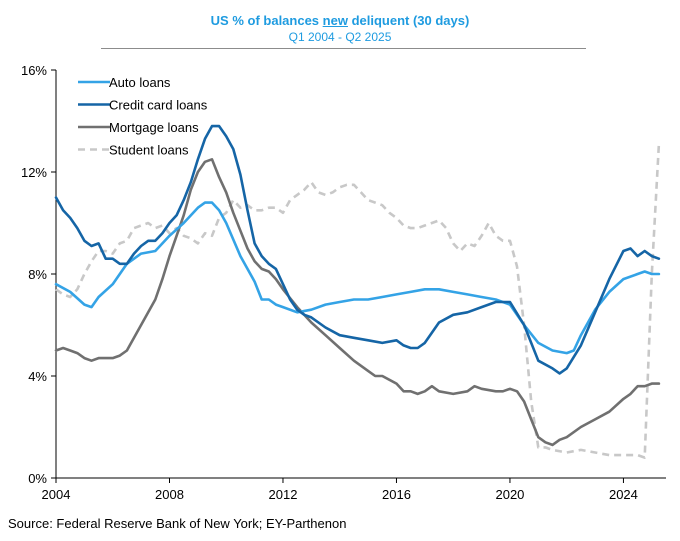  What do you see at coordinates (335, 20) in the screenshot?
I see `chart-title-underlined: new` at bounding box center [335, 20].